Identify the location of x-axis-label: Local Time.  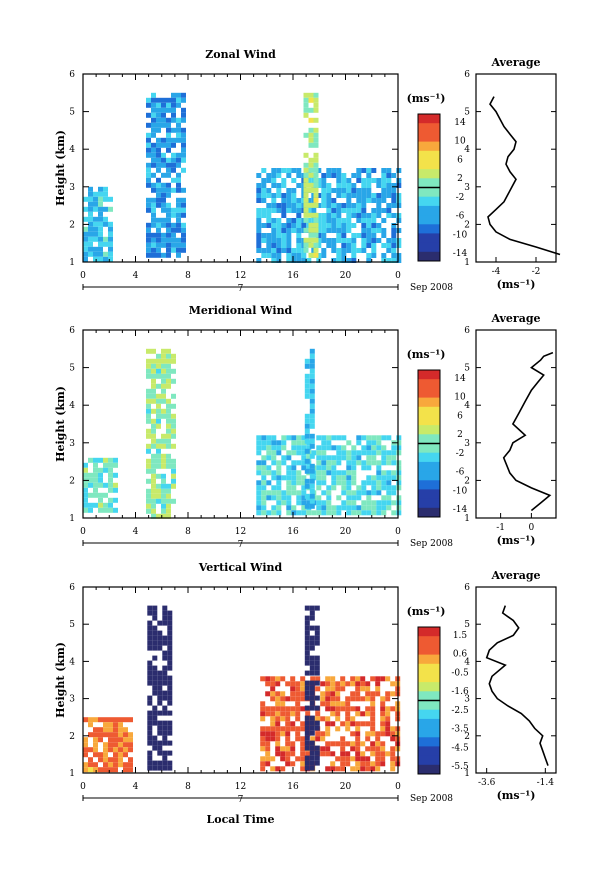
(241, 819).